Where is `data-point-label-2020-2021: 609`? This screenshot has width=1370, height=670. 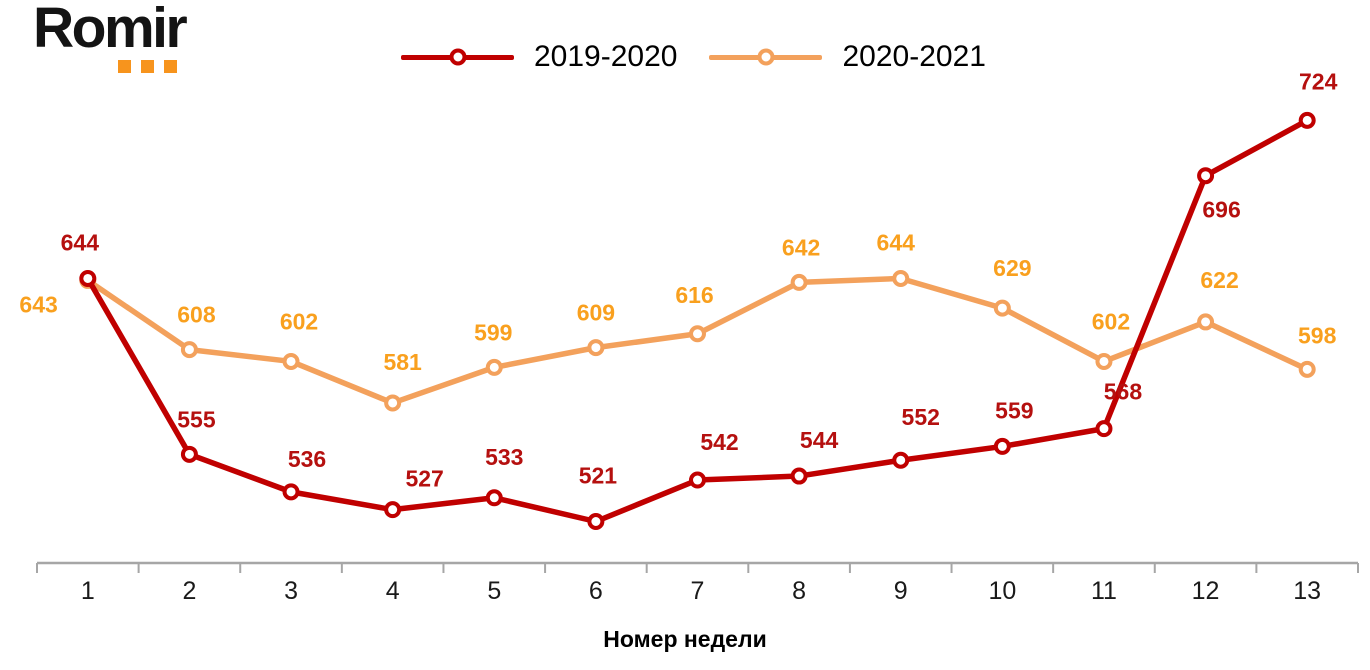 data-point-label-2020-2021: 609 is located at coordinates (596, 313).